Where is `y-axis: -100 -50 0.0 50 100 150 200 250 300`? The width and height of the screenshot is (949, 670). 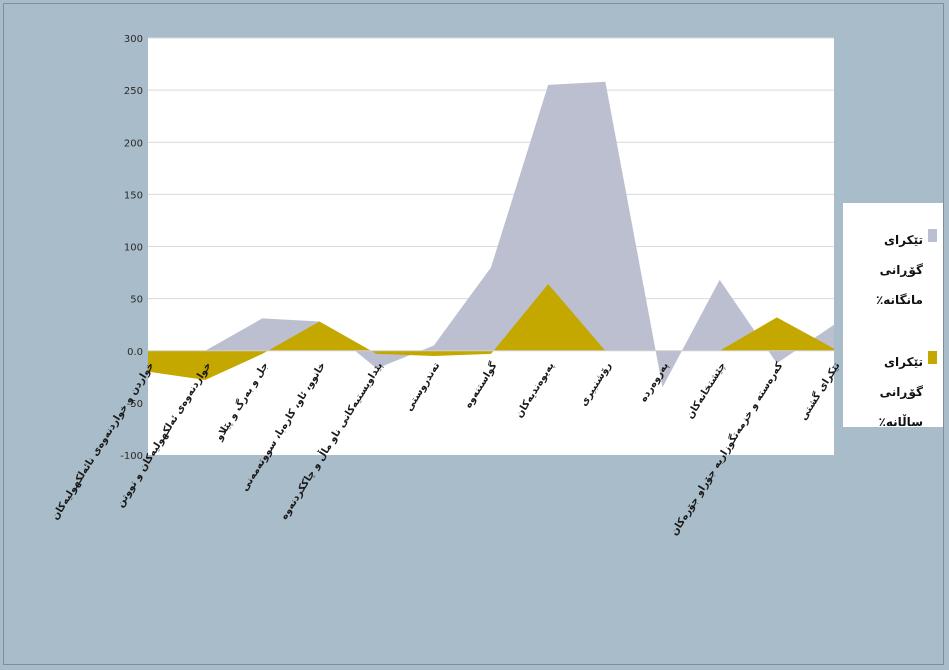 y-axis: -100 -50 0.0 50 100 150 200 250 300 is located at coordinates (131, 248).